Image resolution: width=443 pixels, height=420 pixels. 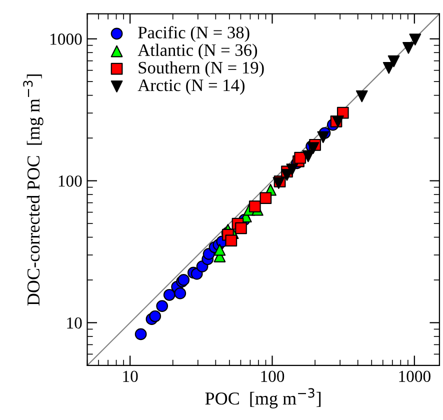 What do you see at coordinates (33, 190) in the screenshot?
I see `y-axis-title: DOC-corrected POC [mg m$^{−3}$]` at bounding box center [33, 190].